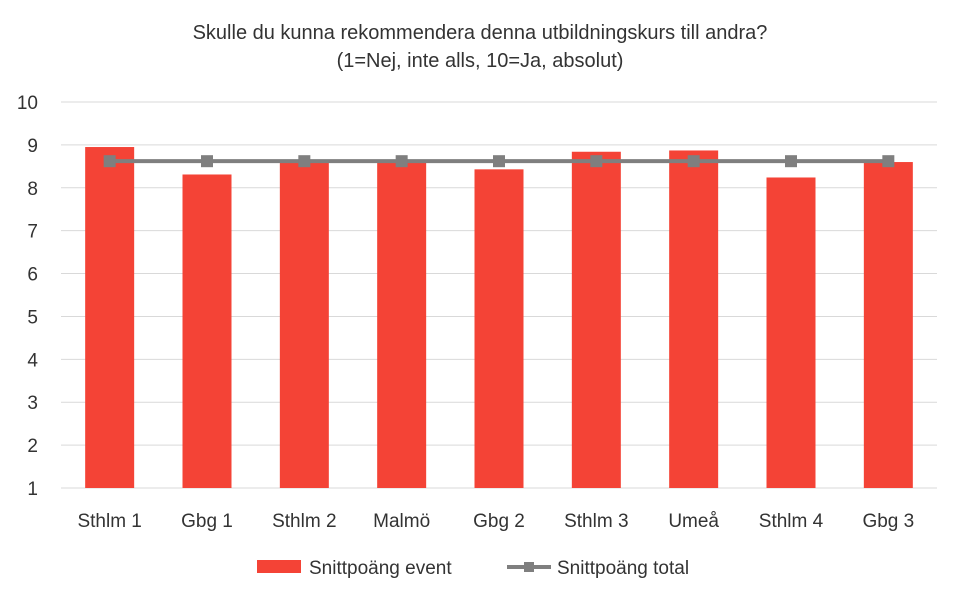 This screenshot has height=600, width=960. Describe the element at coordinates (304, 521) in the screenshot. I see `x-tick-label: Sthlm 2` at that location.